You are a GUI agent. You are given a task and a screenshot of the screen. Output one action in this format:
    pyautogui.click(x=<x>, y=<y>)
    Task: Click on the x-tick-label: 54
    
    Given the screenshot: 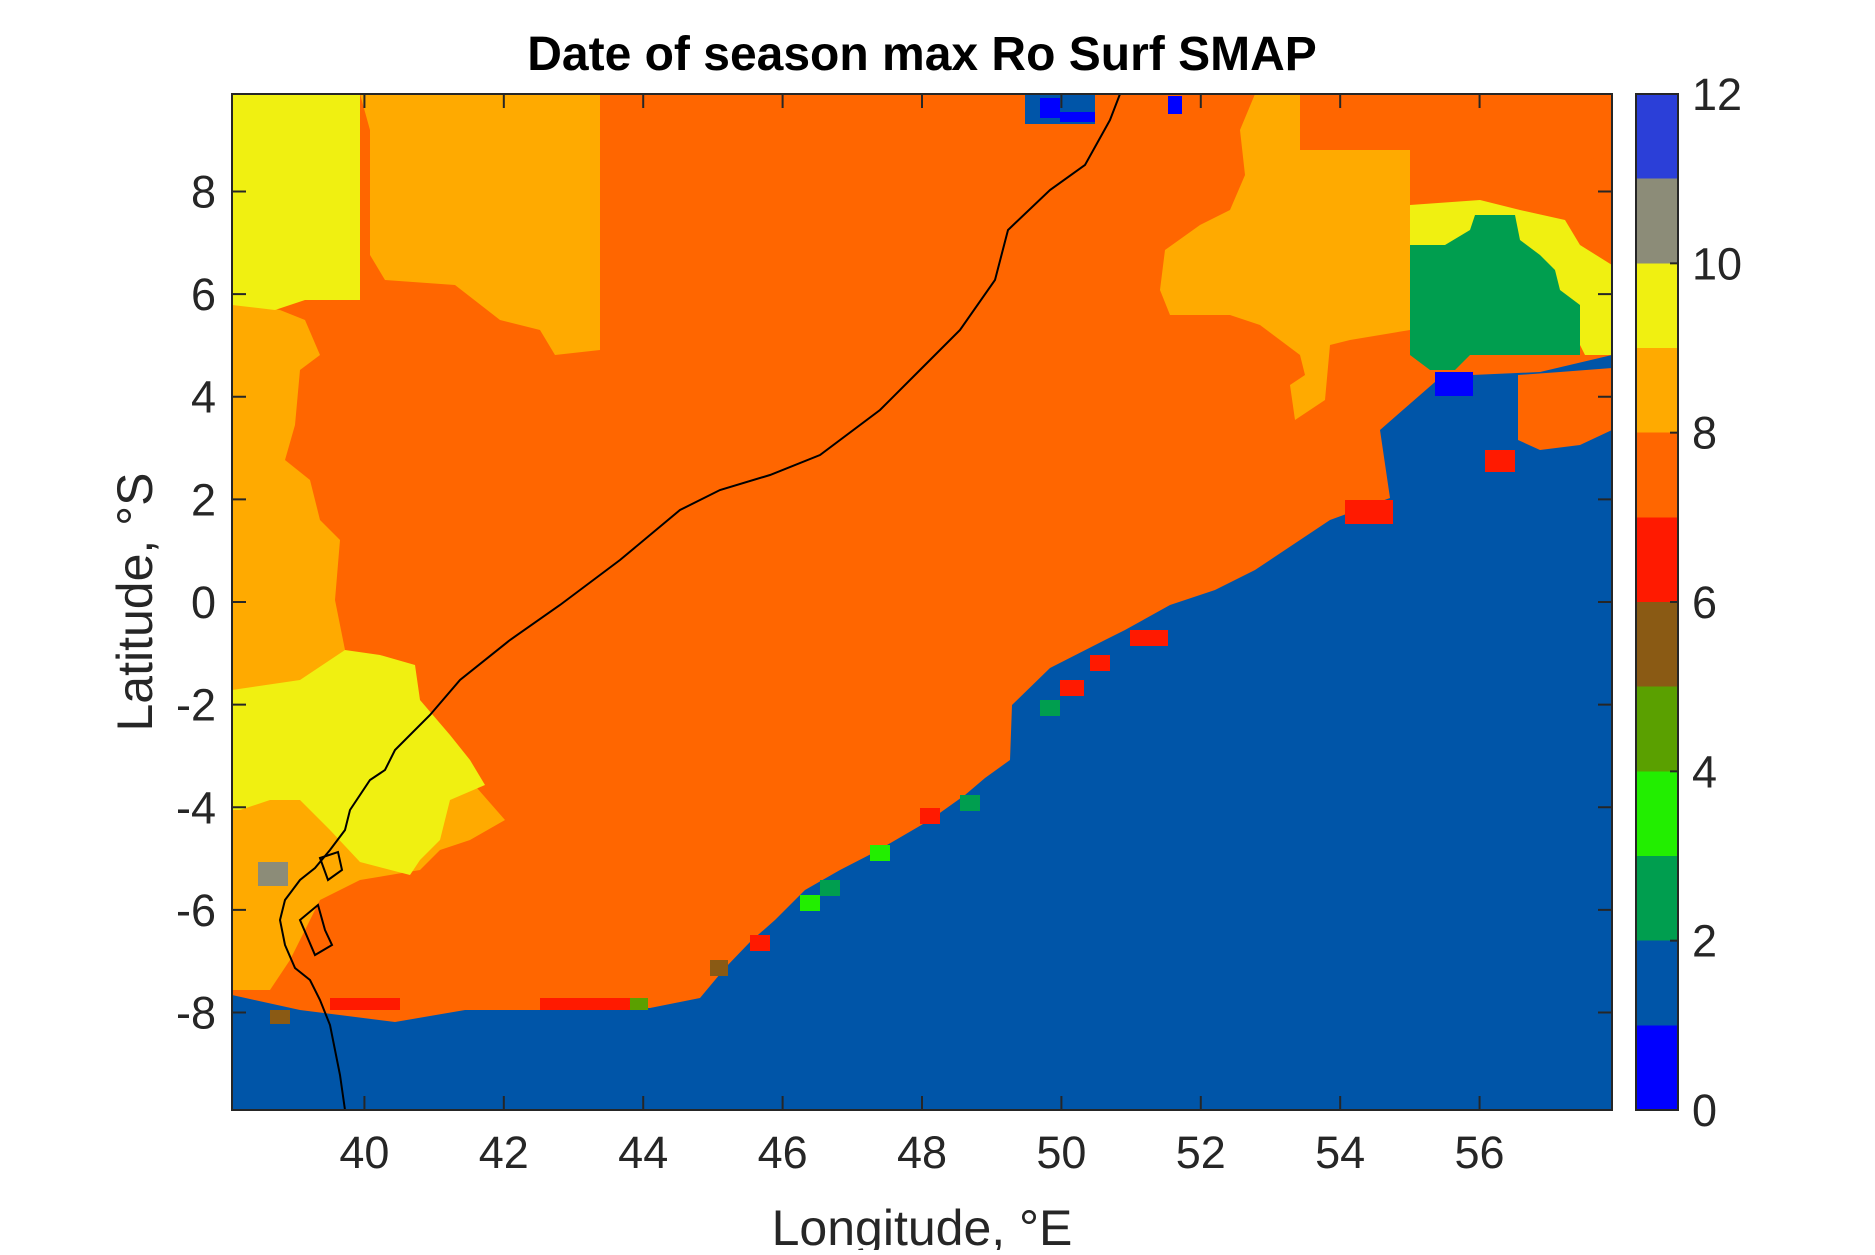 What is the action you would take?
    pyautogui.click(x=1340, y=1152)
    